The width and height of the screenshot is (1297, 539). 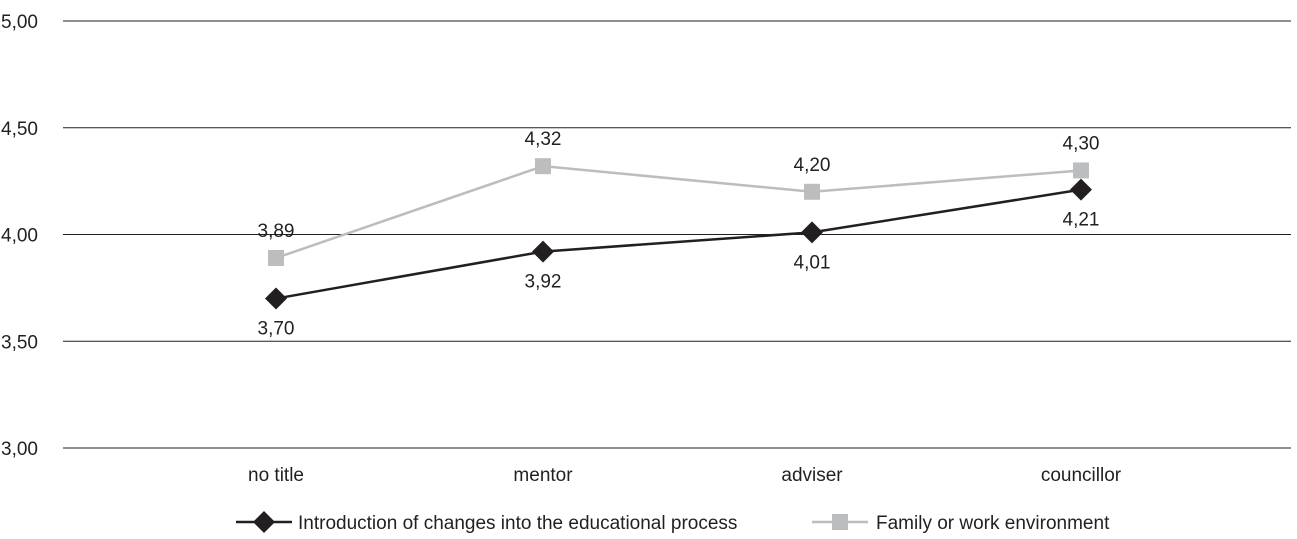 I want to click on legend-diamond-marker, so click(x=264, y=522).